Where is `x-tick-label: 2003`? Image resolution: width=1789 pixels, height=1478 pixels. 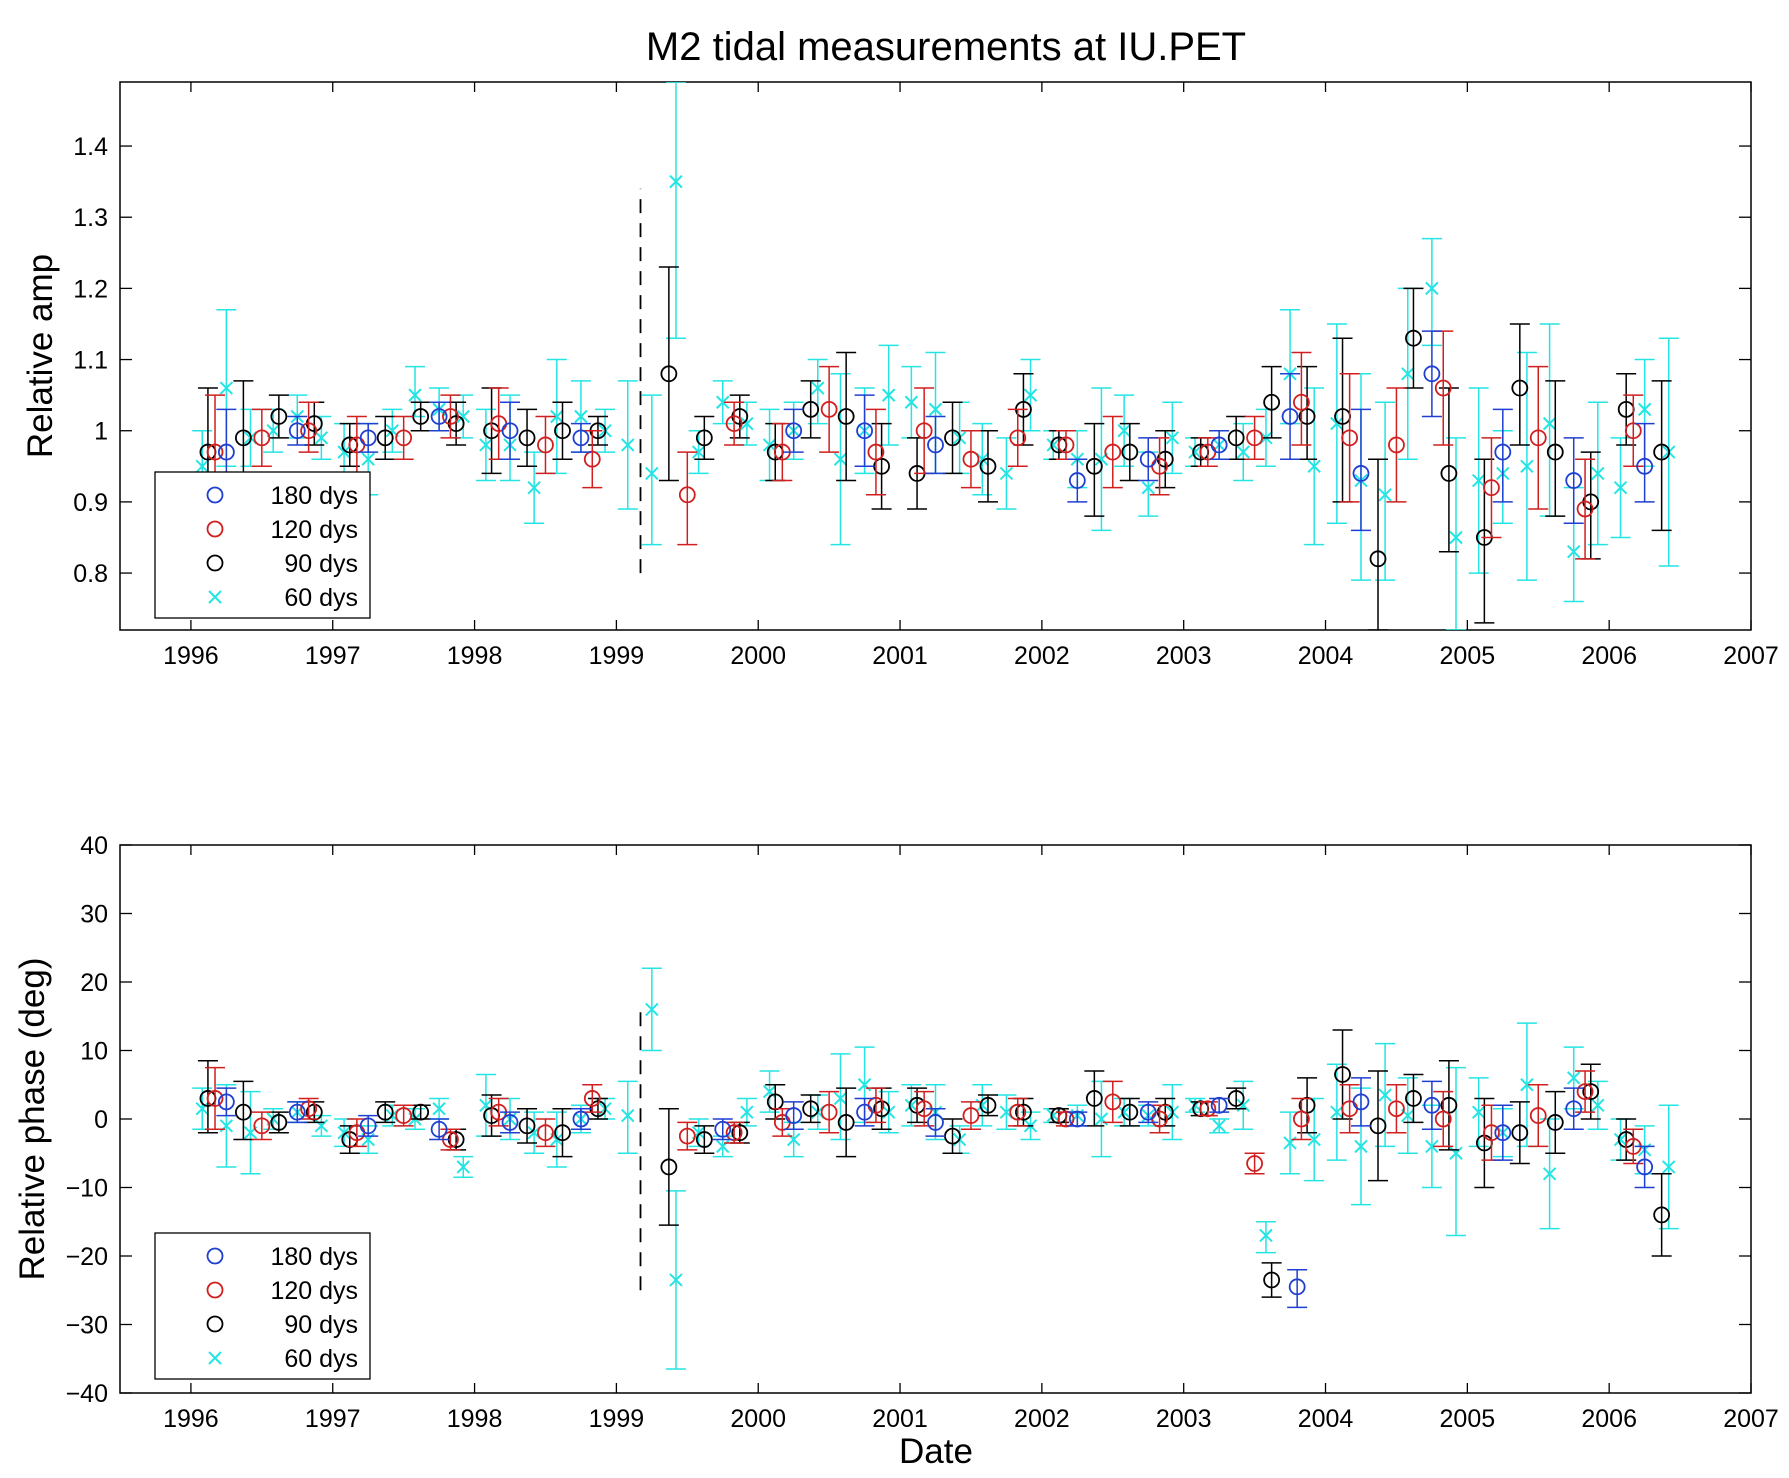 x-tick-label: 2003 is located at coordinates (1184, 656).